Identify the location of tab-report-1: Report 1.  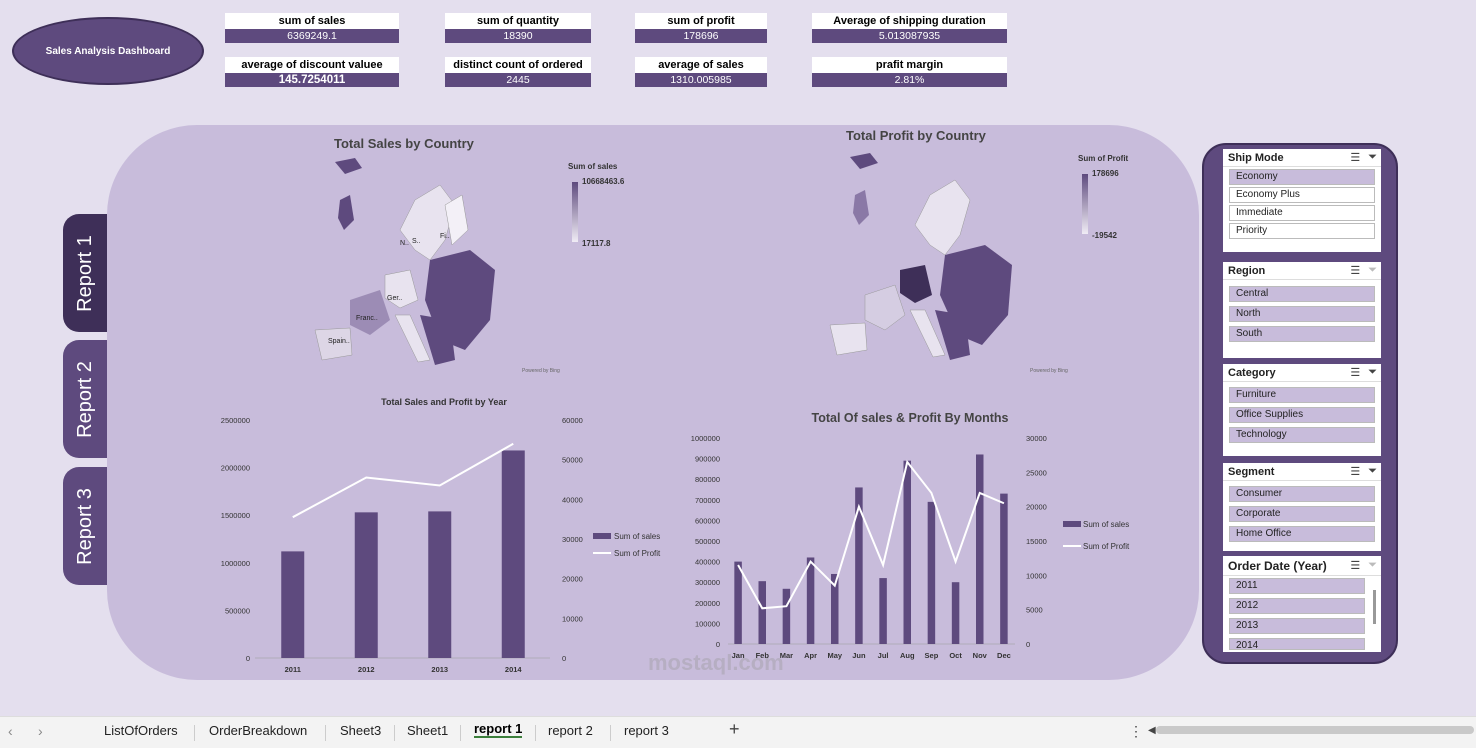
(85, 273).